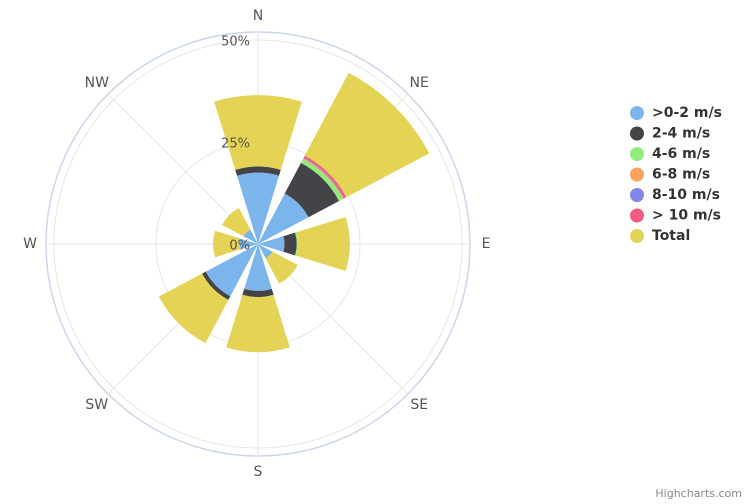 This screenshot has width=749, height=504. What do you see at coordinates (258, 472) in the screenshot?
I see `category-label: S` at bounding box center [258, 472].